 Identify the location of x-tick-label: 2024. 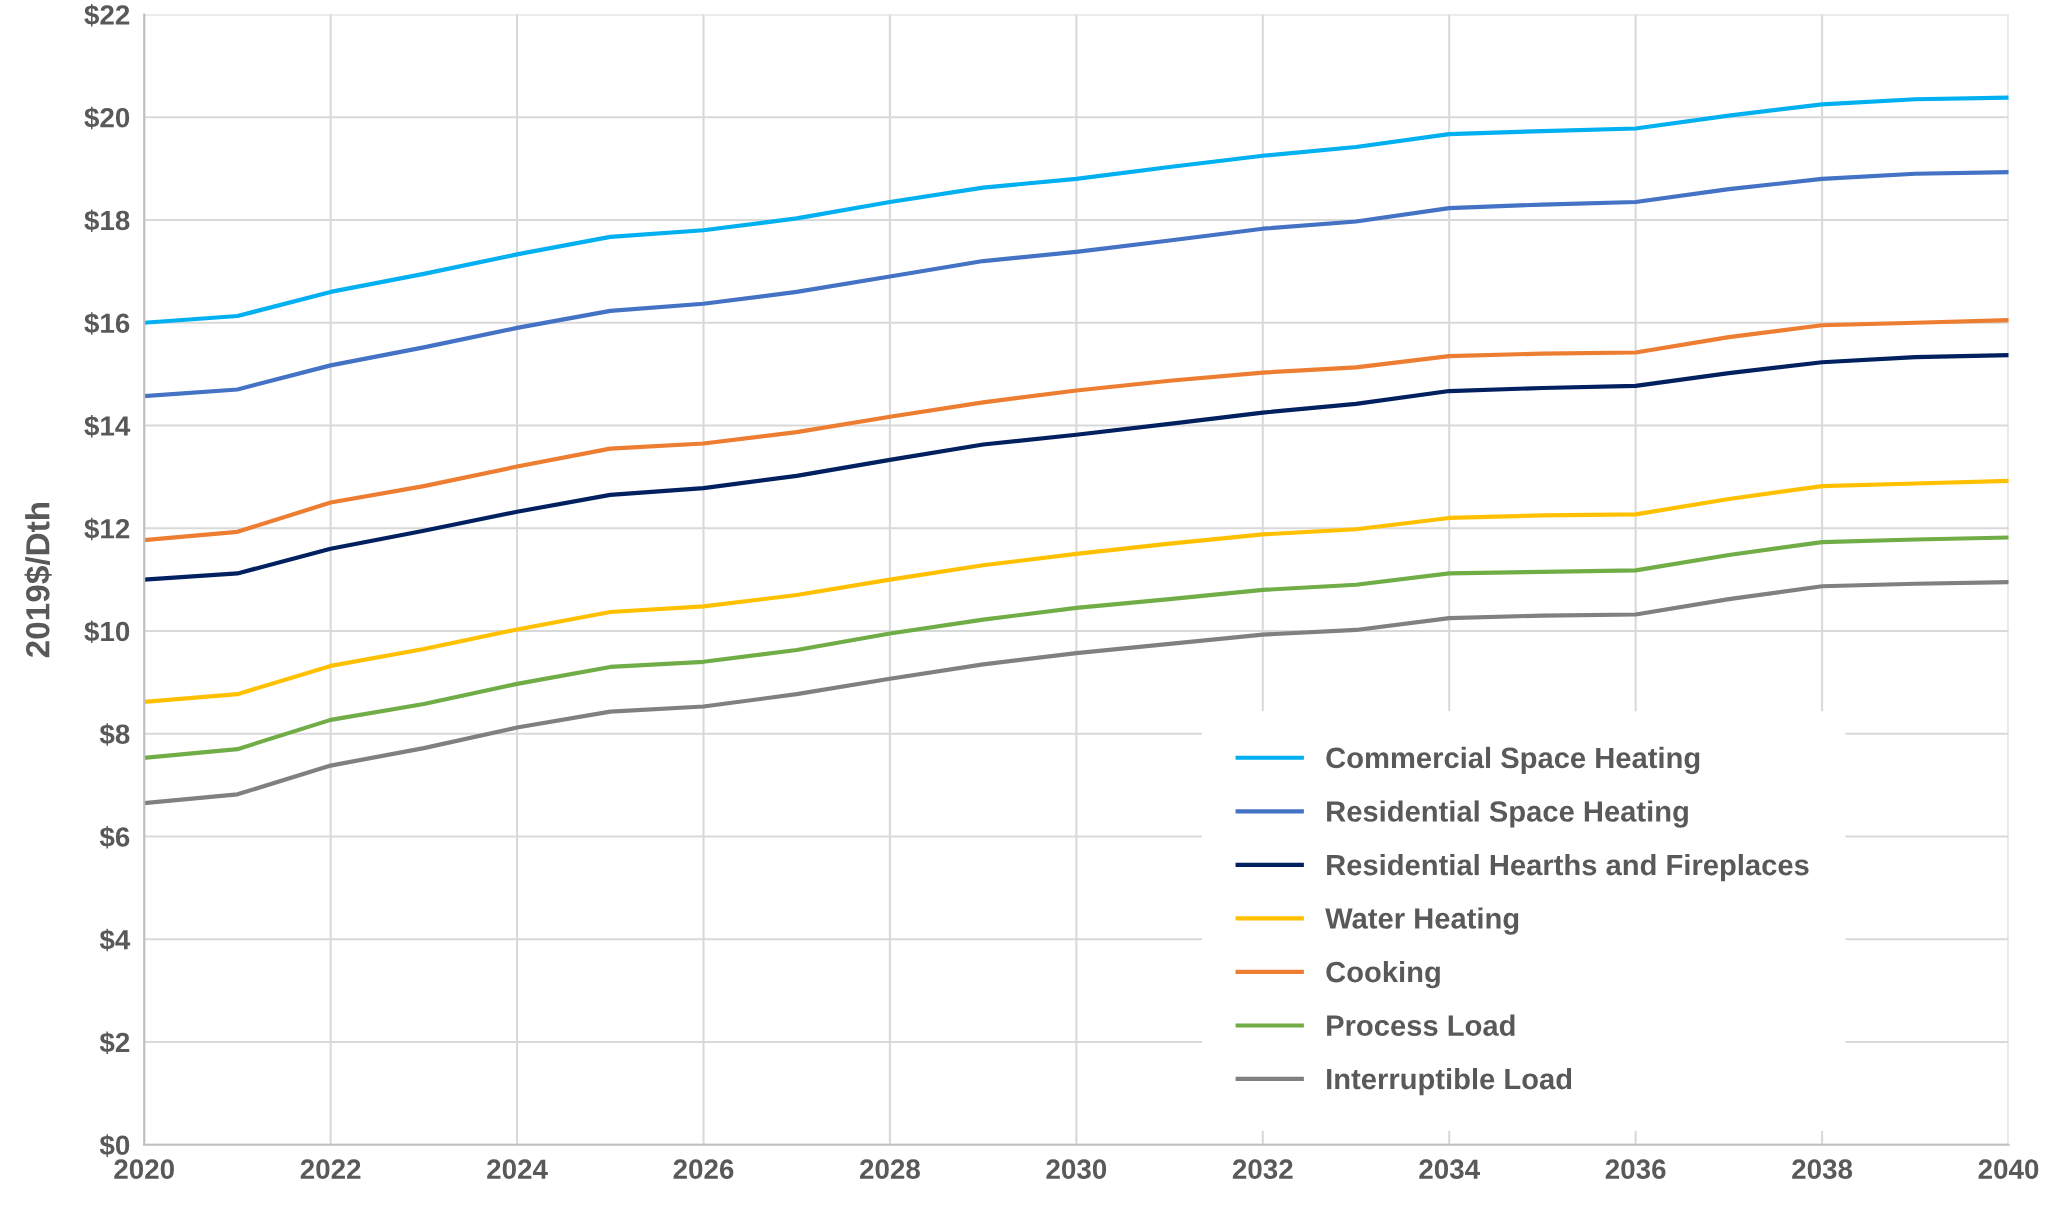
(517, 1169).